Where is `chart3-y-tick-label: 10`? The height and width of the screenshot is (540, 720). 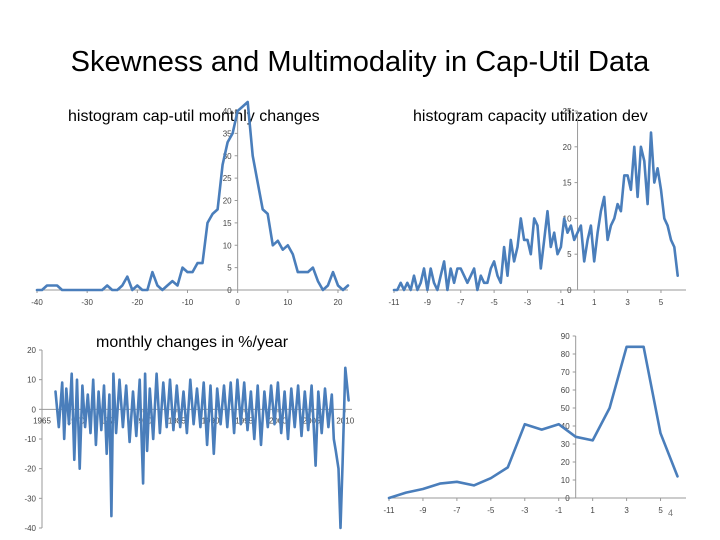
chart3-y-tick-label: 10 is located at coordinates (31, 380).